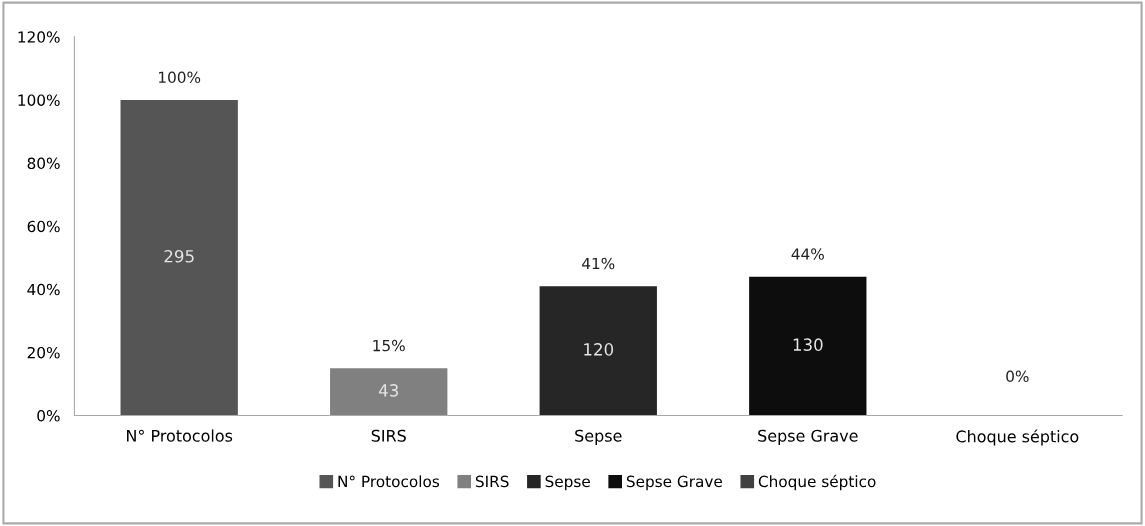 The height and width of the screenshot is (526, 1145). I want to click on y-tick-label: 100%, so click(39, 100).